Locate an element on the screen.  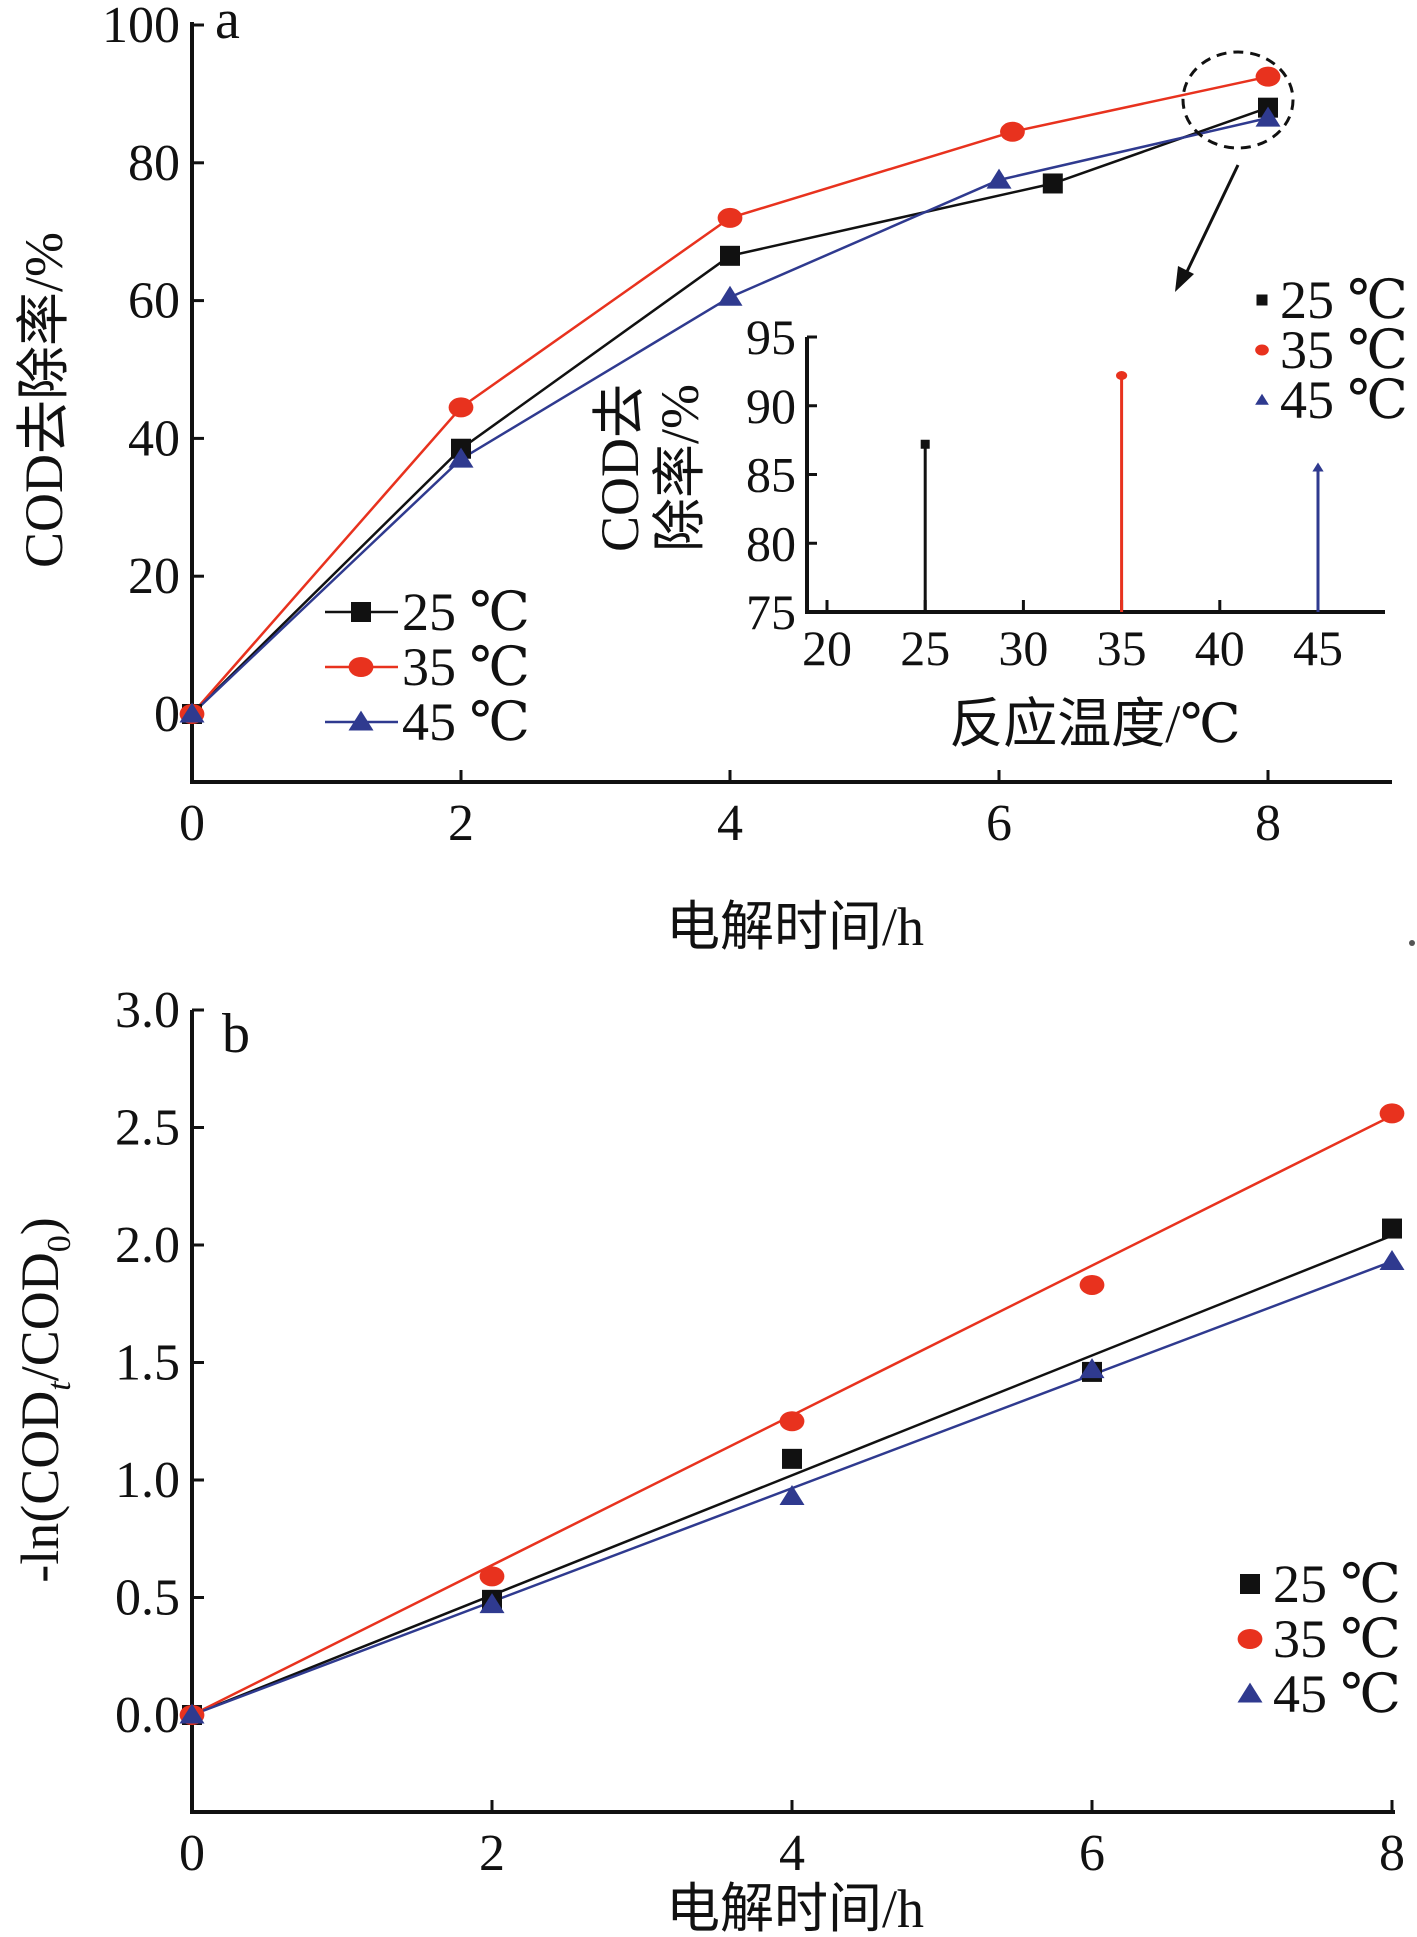
inset-legend: 25 ℃35 ℃45 ℃ is located at coordinates (1331, 350).